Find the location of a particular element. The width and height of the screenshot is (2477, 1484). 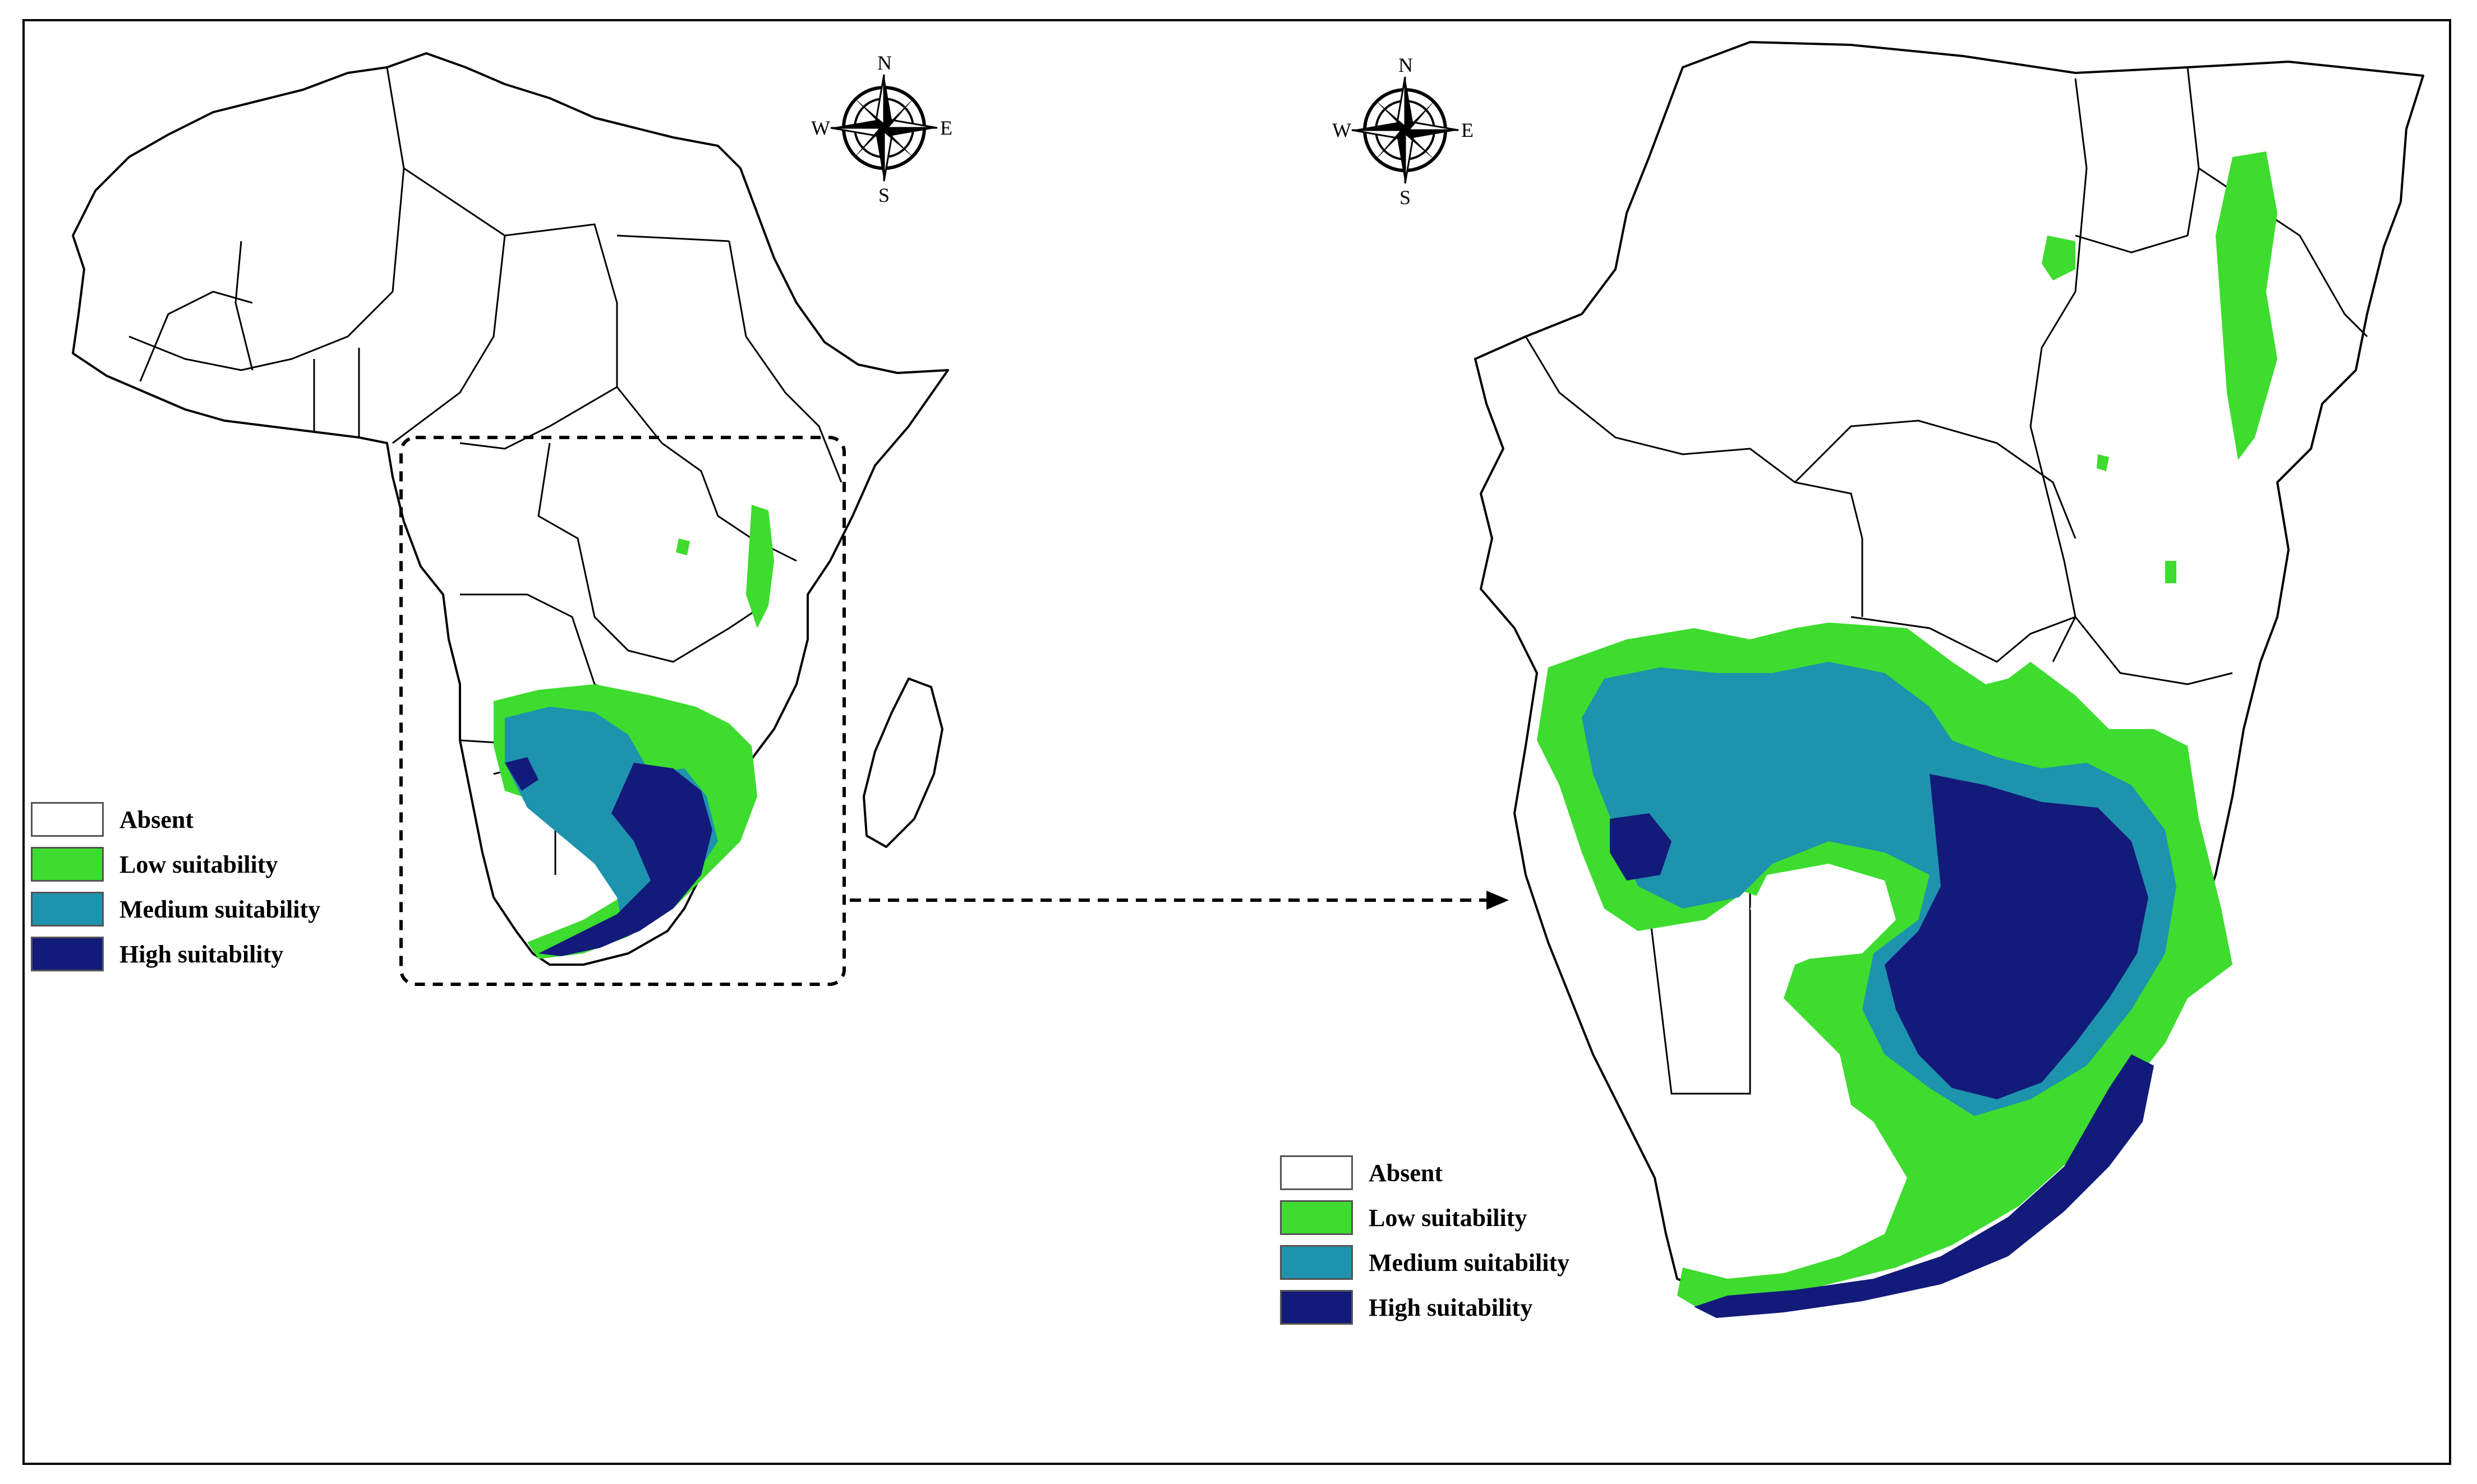

zoom-absent-gap is located at coordinates (1823, 911).